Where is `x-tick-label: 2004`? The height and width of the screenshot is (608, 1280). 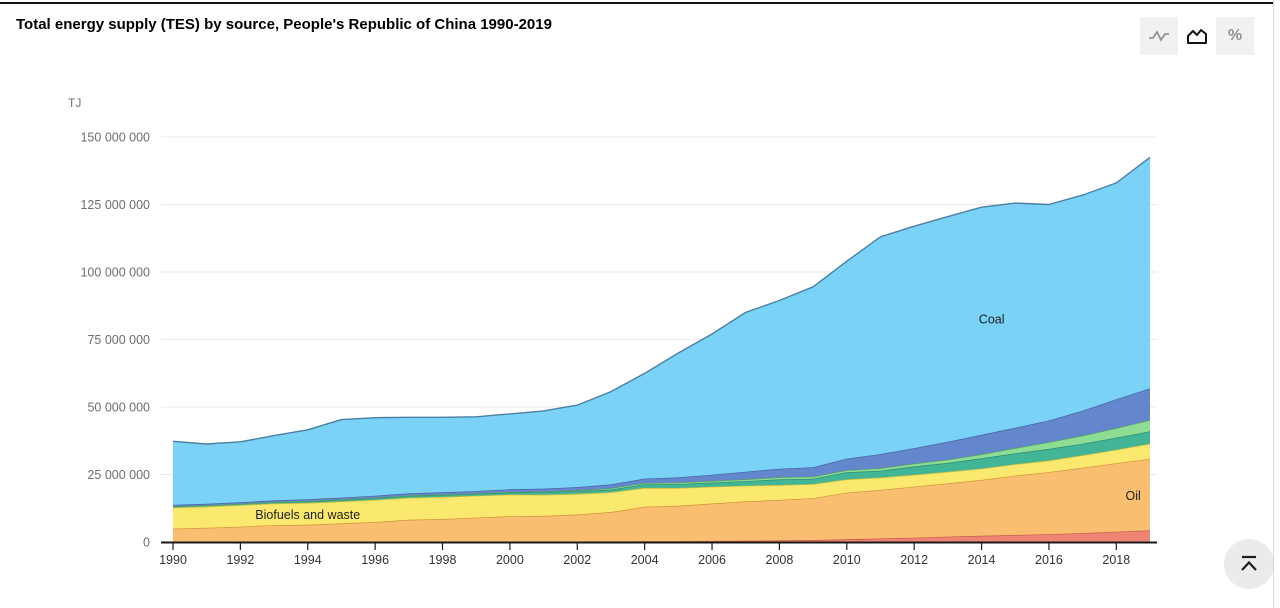 x-tick-label: 2004 is located at coordinates (645, 560).